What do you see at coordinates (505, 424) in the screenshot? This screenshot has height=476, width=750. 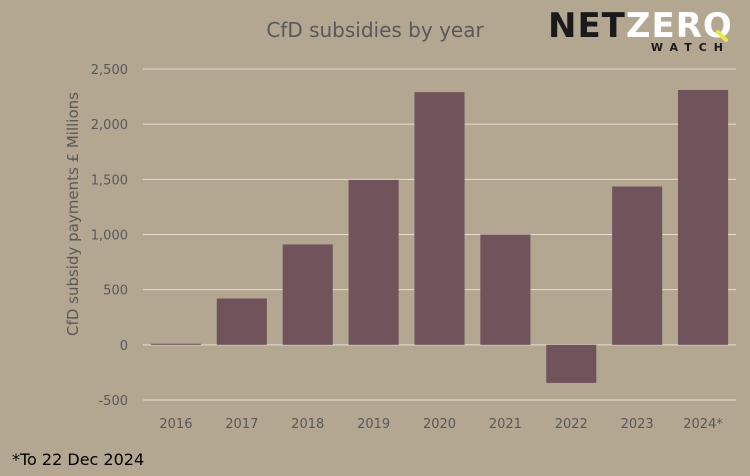 I see `x-tick-label: 2021` at bounding box center [505, 424].